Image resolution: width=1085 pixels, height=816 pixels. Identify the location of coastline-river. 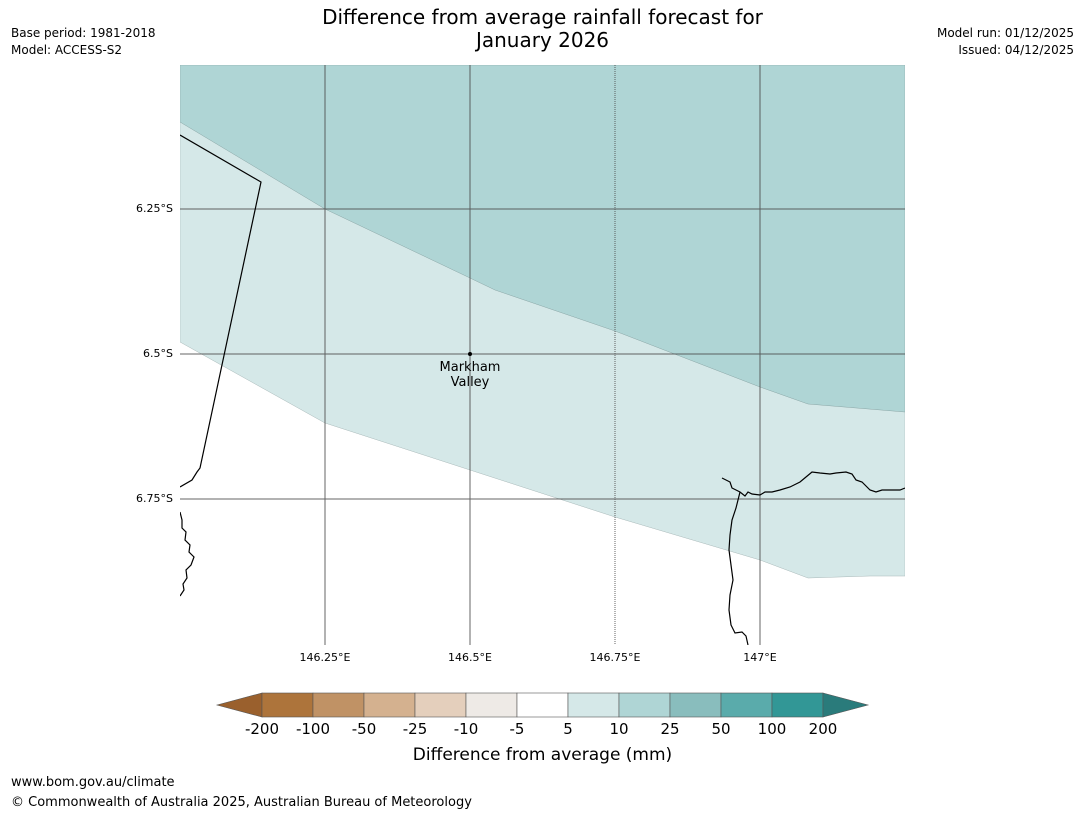
(738, 568).